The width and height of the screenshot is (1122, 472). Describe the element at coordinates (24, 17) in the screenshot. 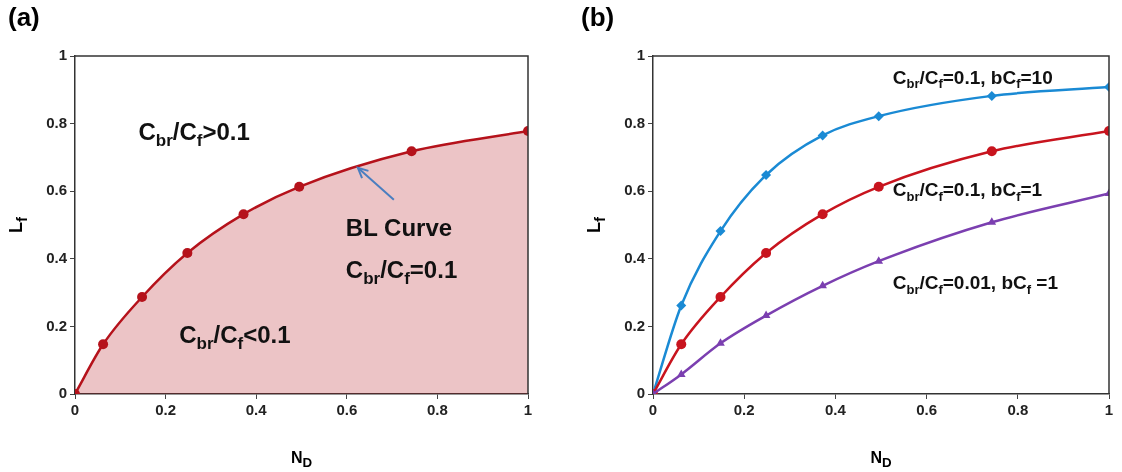

I see `chart-title: (a)` at that location.